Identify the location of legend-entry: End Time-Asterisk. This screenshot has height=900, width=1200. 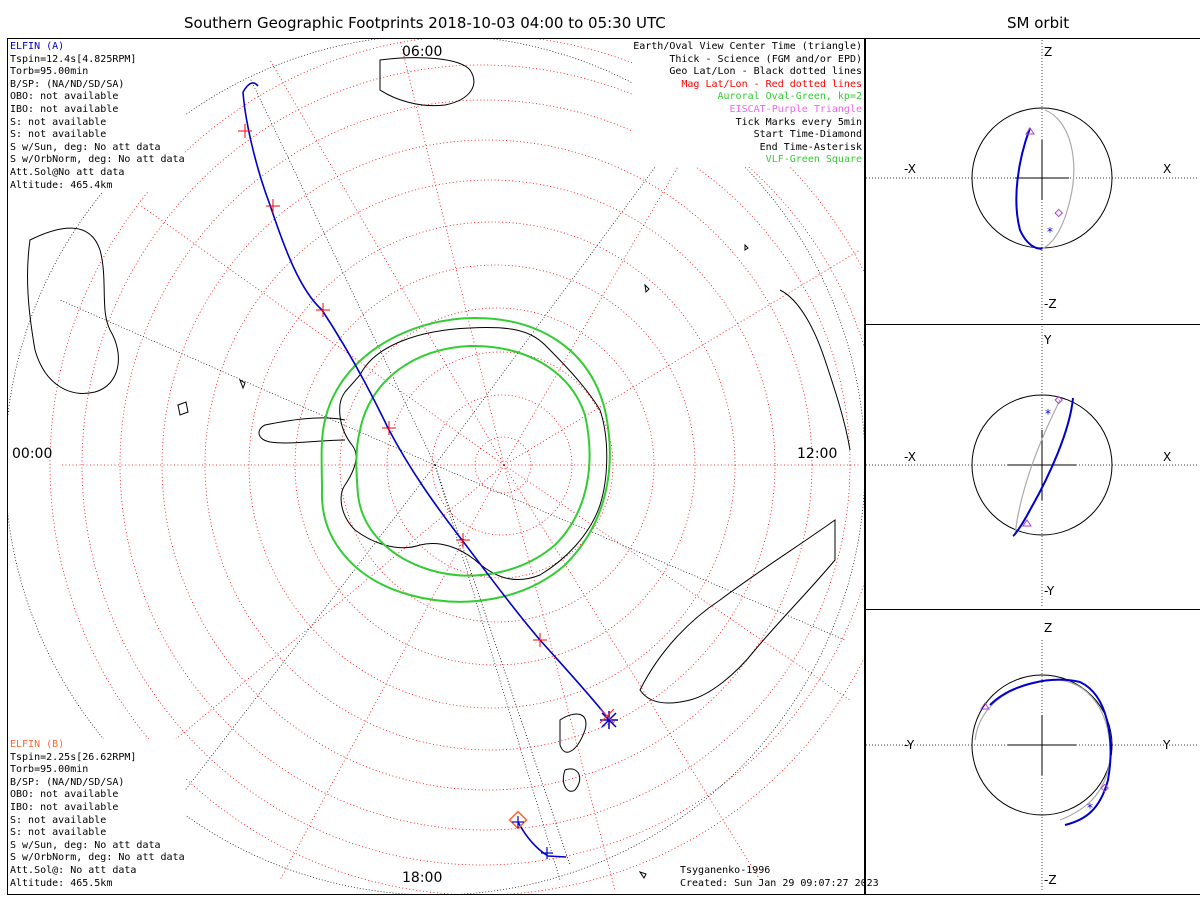
(810, 147).